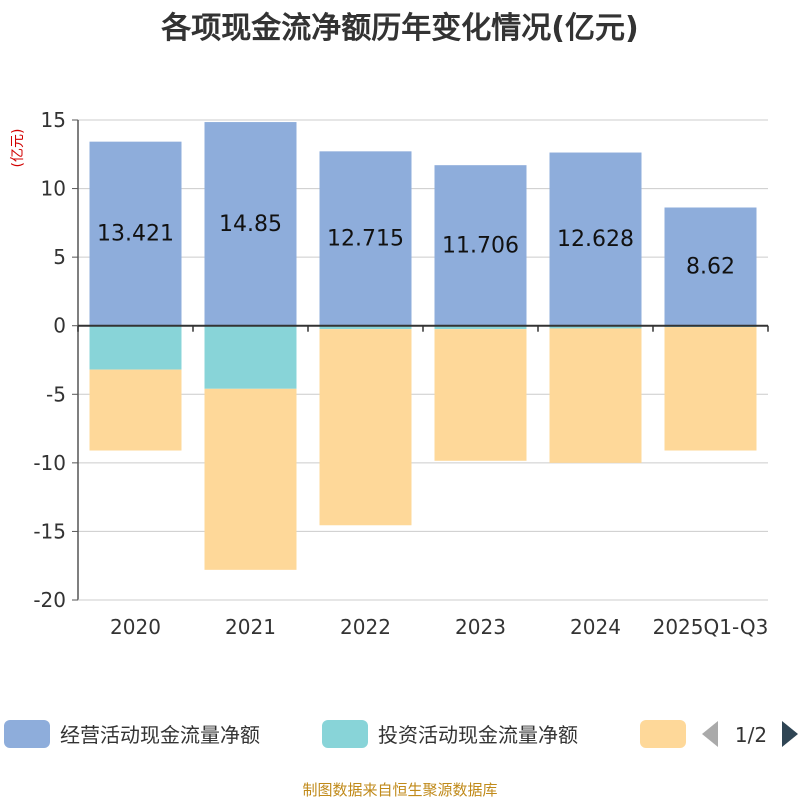 This screenshot has width=800, height=800. What do you see at coordinates (416, 246) in the screenshot?
I see `data-labels: 13.421 14.85 12.715 11.706 12.628 8.62` at bounding box center [416, 246].